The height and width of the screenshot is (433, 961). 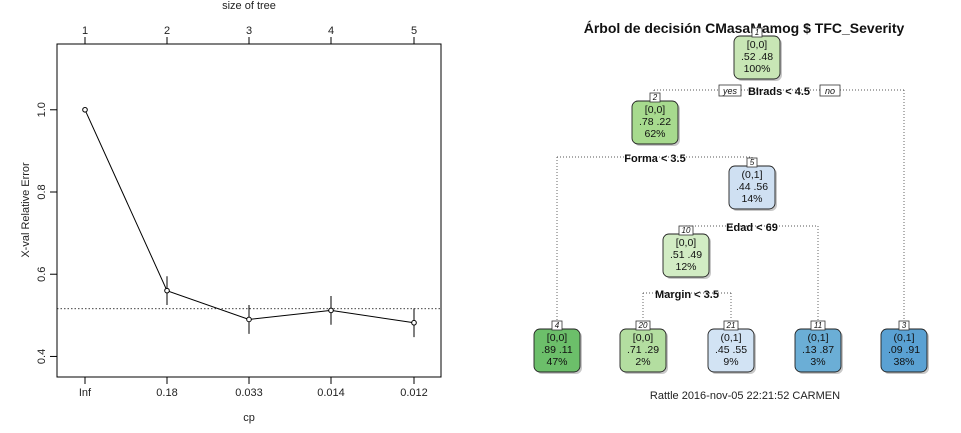 I want to click on node-probabilities: .89 .11, so click(x=556, y=350).